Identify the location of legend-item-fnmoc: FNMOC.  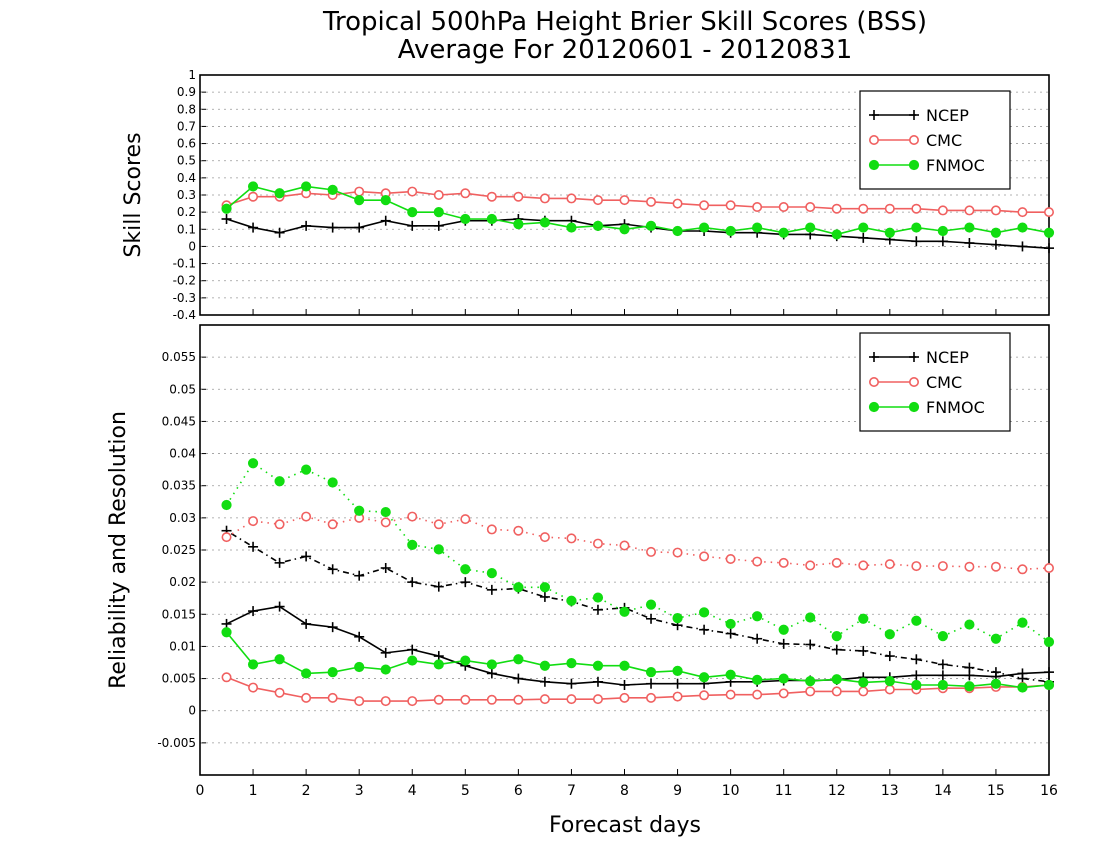
(926, 165).